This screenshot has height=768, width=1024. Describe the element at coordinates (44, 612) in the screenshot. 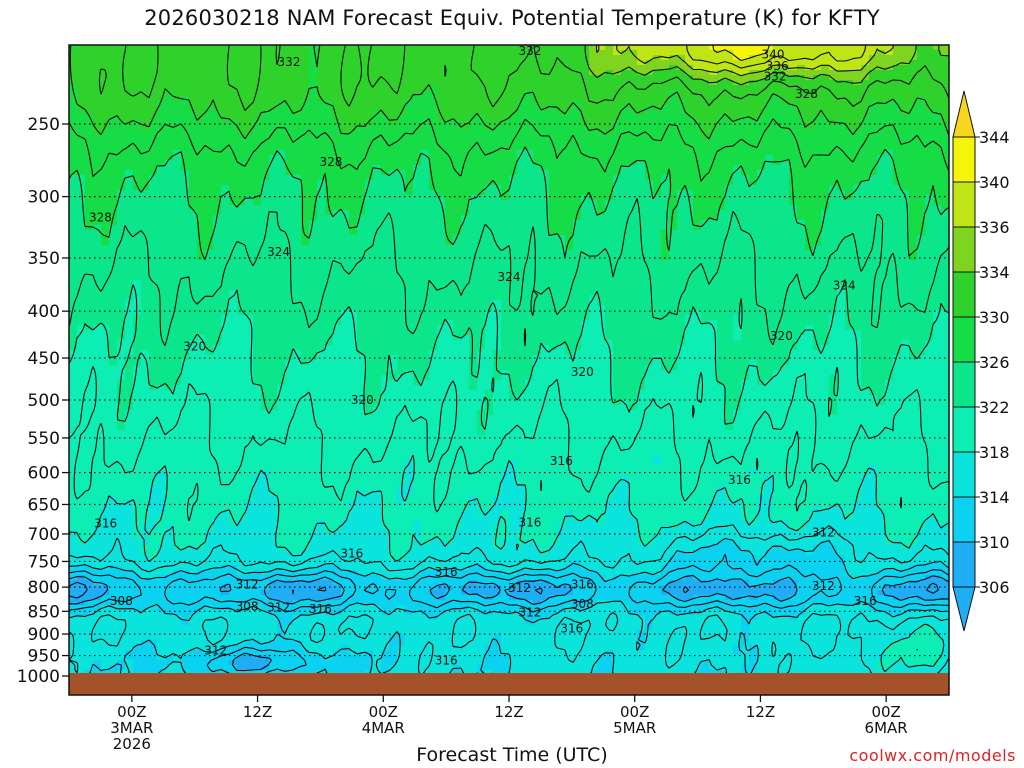

I see `y-tick-label: 850` at that location.